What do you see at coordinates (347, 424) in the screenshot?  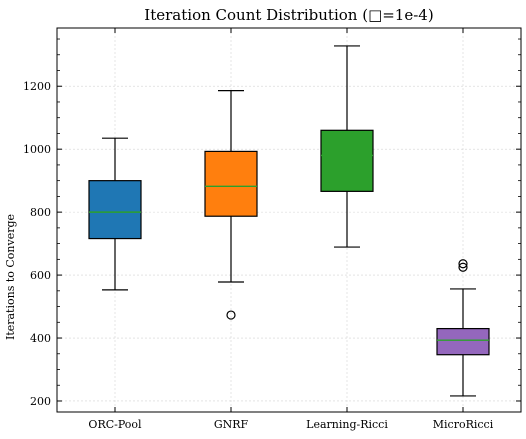 I see `x-tick-label: Learning-Ricci` at bounding box center [347, 424].